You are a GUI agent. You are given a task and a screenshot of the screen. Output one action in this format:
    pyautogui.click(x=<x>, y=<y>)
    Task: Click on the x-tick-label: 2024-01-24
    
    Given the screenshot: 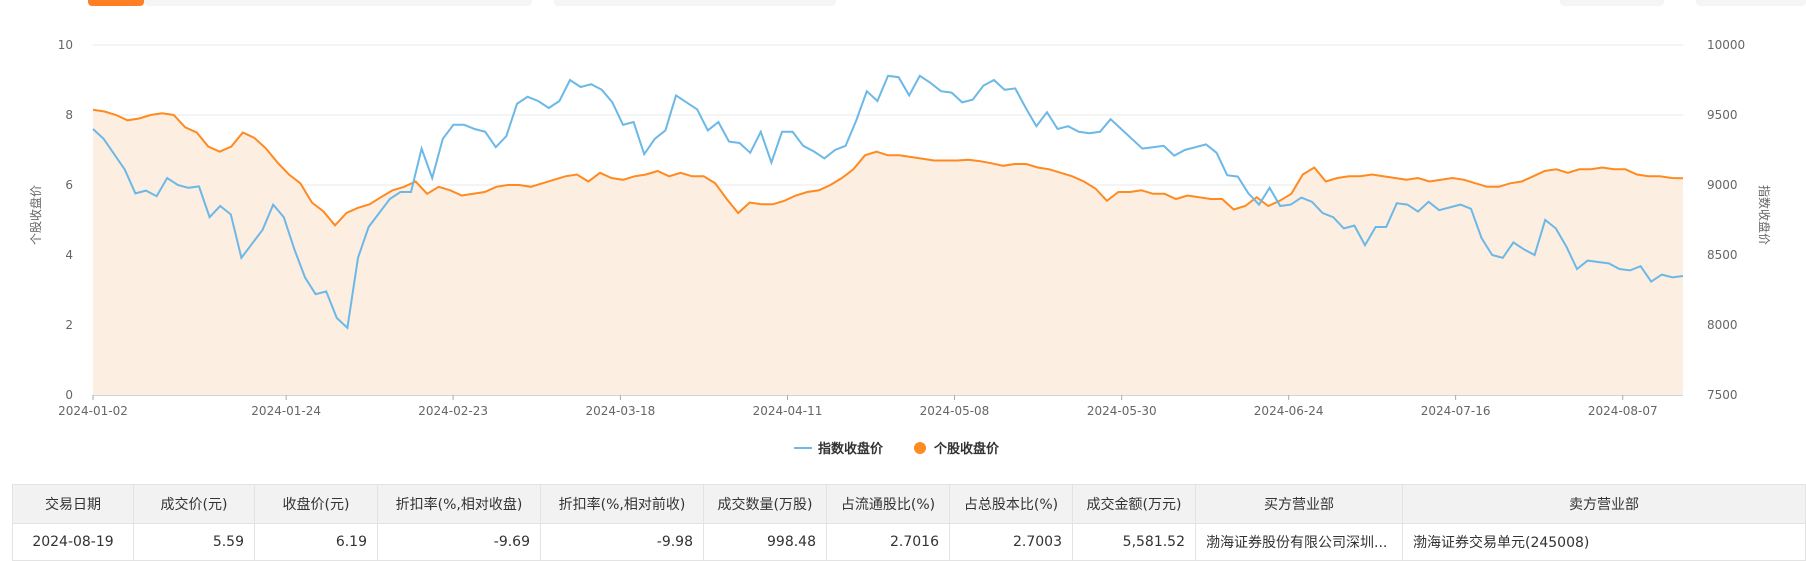 What is the action you would take?
    pyautogui.click(x=286, y=411)
    